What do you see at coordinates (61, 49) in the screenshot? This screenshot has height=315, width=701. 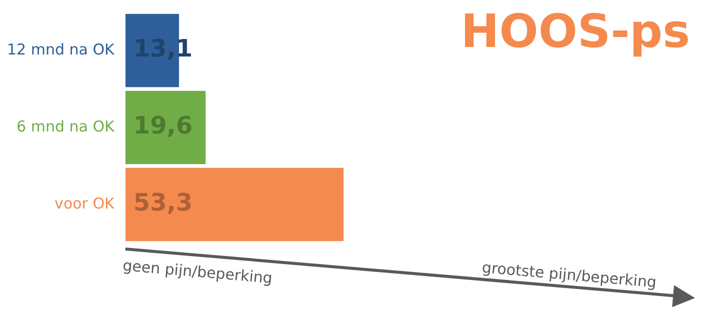 I see `y-tick-label: 12 mnd na OK` at bounding box center [61, 49].